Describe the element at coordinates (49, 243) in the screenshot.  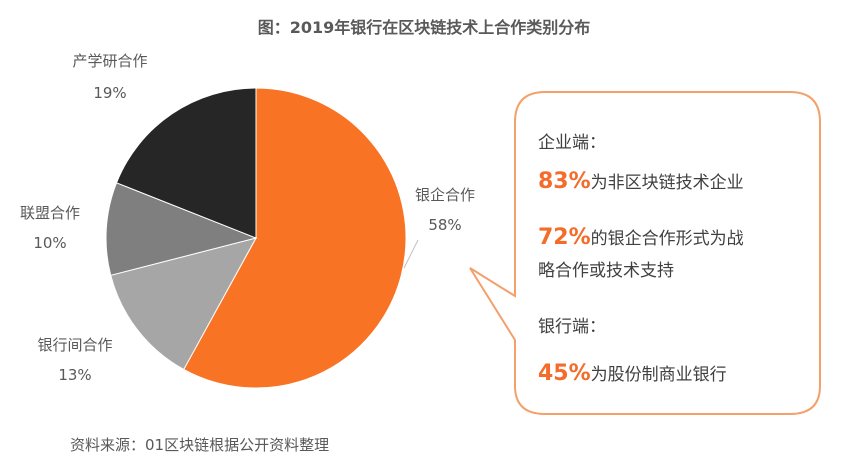
I see `slice-value-label: 10%` at that location.